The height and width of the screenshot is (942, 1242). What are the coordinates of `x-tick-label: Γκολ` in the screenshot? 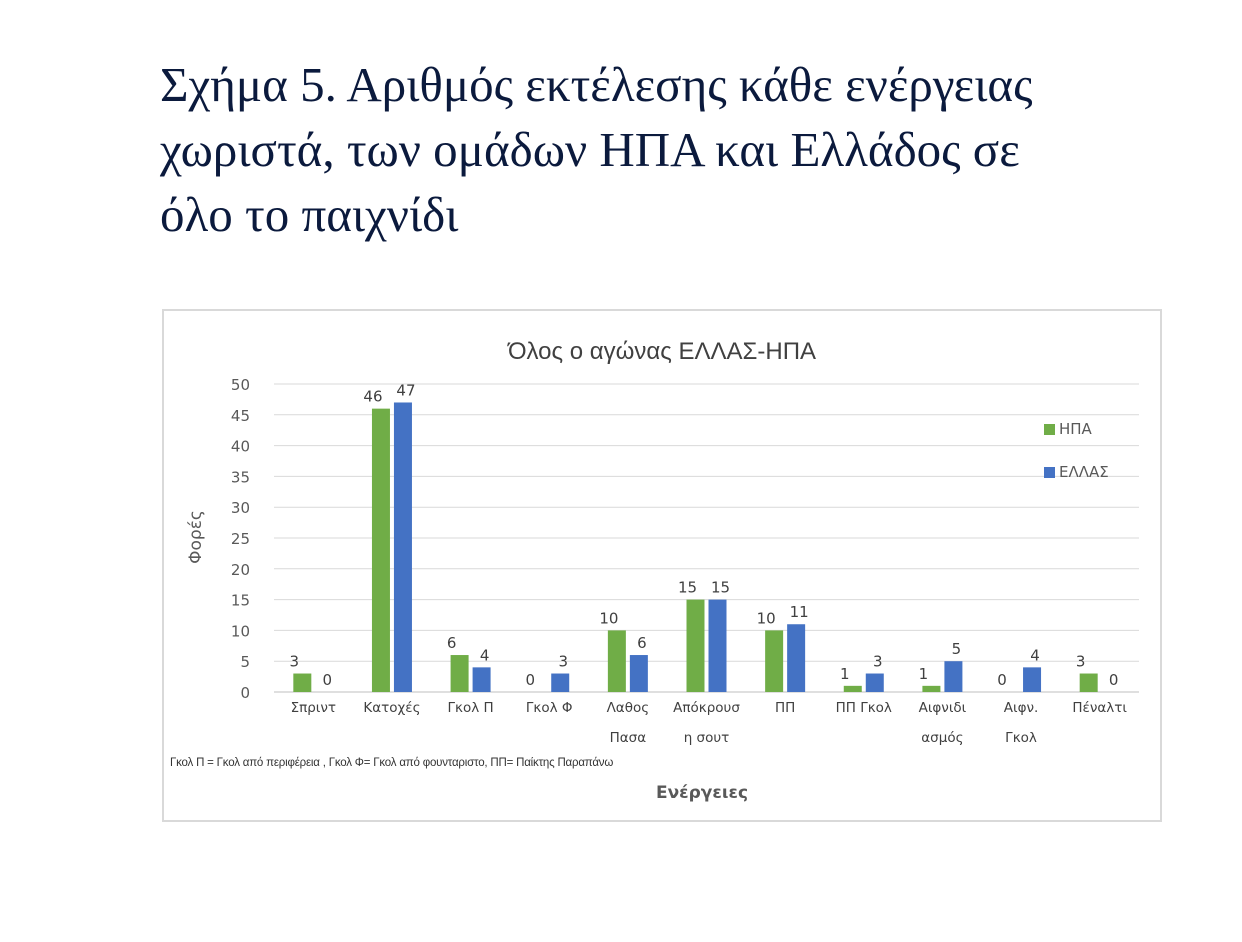 It's located at (1021, 738).